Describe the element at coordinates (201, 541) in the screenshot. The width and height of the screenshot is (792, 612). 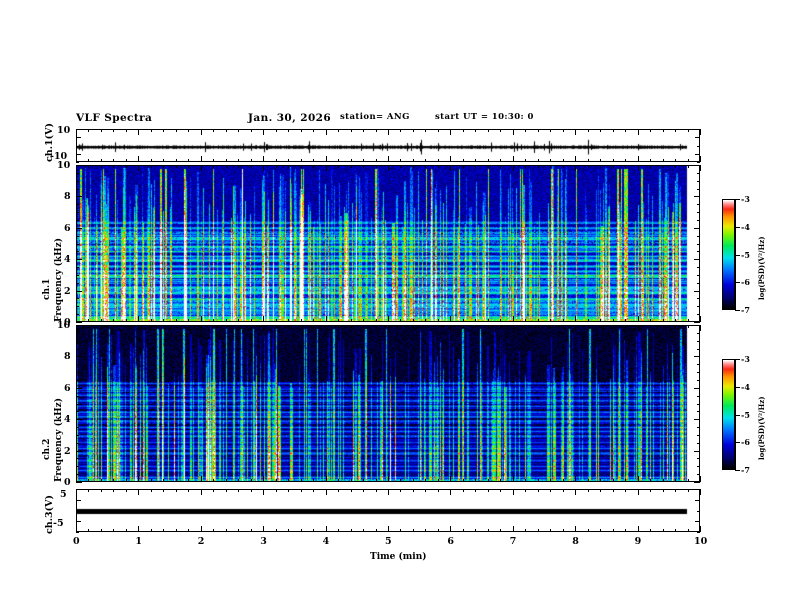
I see `xaxis-tick-label: 2` at that location.